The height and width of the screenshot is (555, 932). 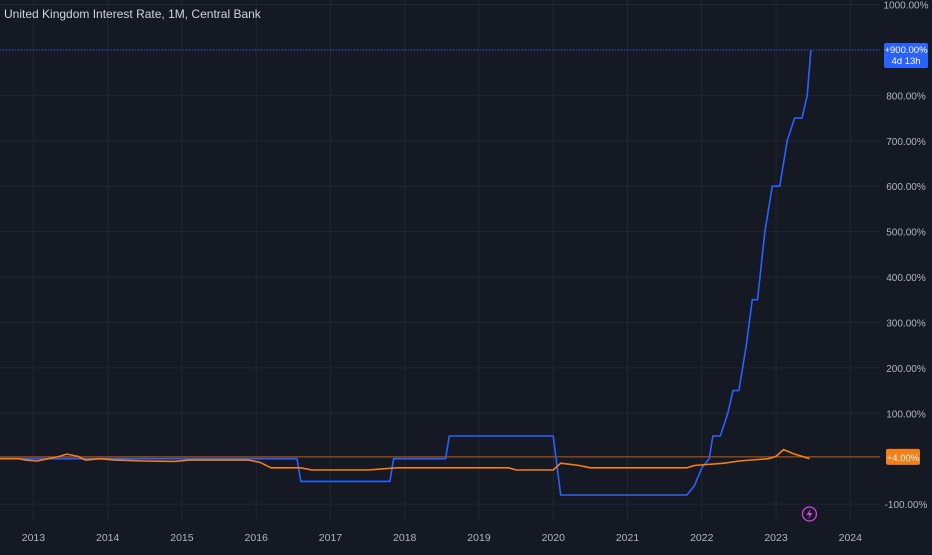 What do you see at coordinates (906, 233) in the screenshot?
I see `y-tick-label: 500.00%` at bounding box center [906, 233].